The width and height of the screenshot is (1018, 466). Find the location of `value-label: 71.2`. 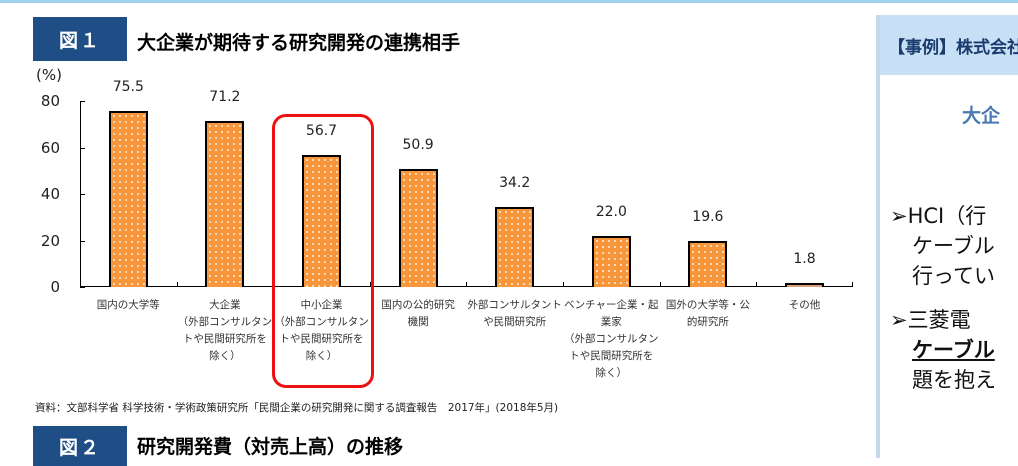

value-label: 71.2 is located at coordinates (225, 97).